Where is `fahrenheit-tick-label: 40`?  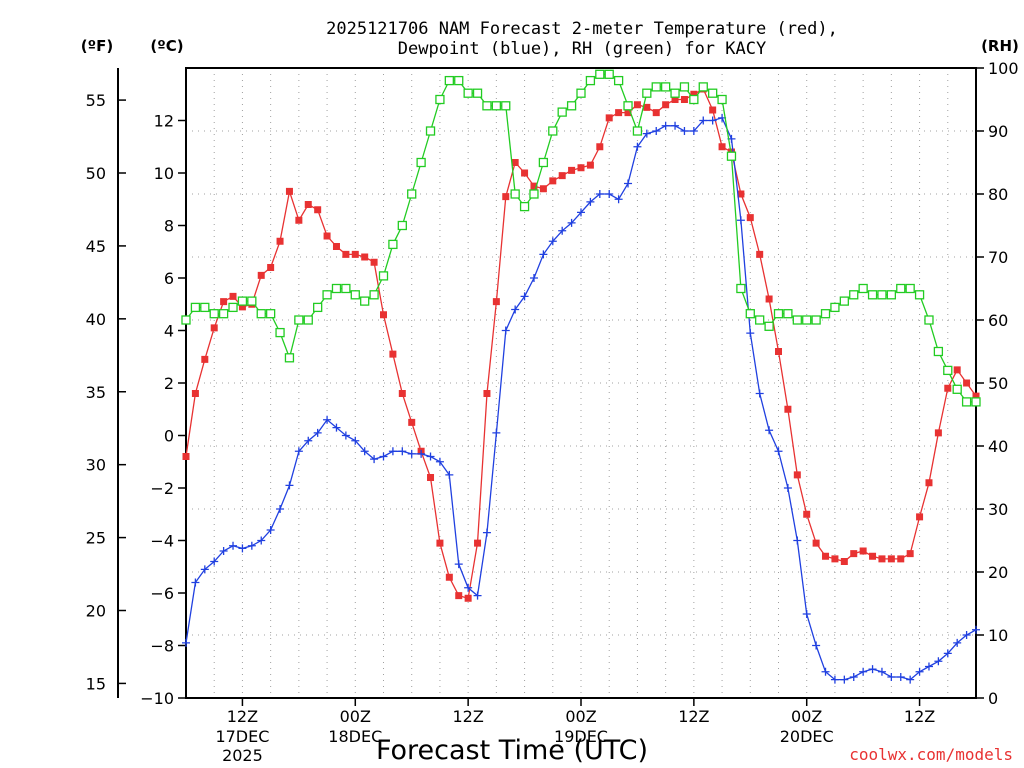 fahrenheit-tick-label: 40 is located at coordinates (96, 319).